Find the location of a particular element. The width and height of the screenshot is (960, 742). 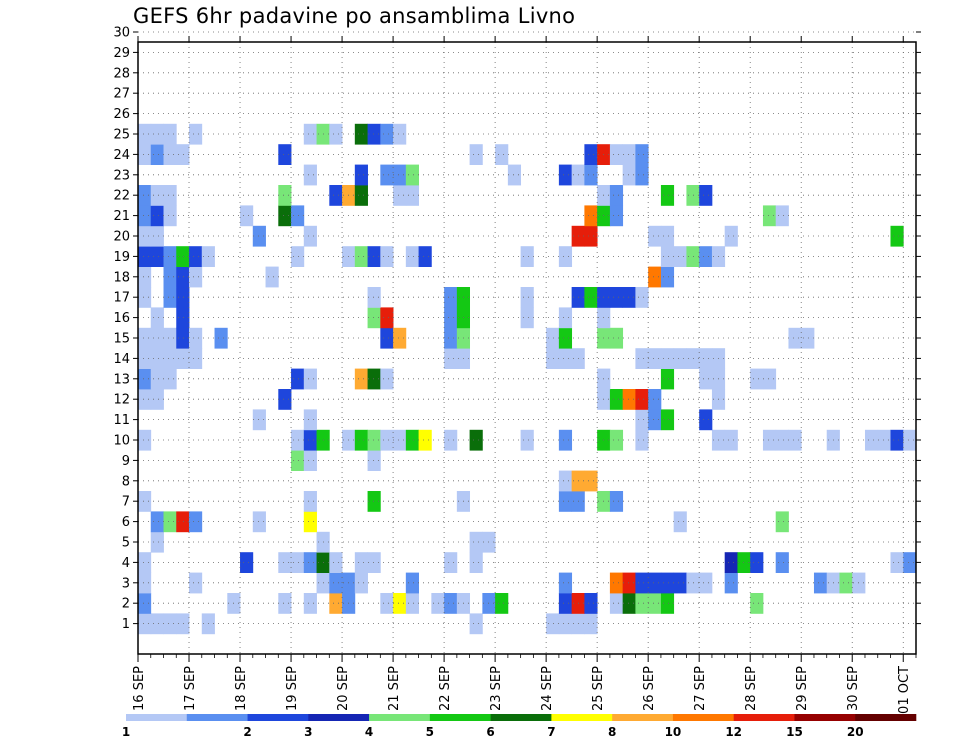

y-tick-label: 7 is located at coordinates (126, 502).